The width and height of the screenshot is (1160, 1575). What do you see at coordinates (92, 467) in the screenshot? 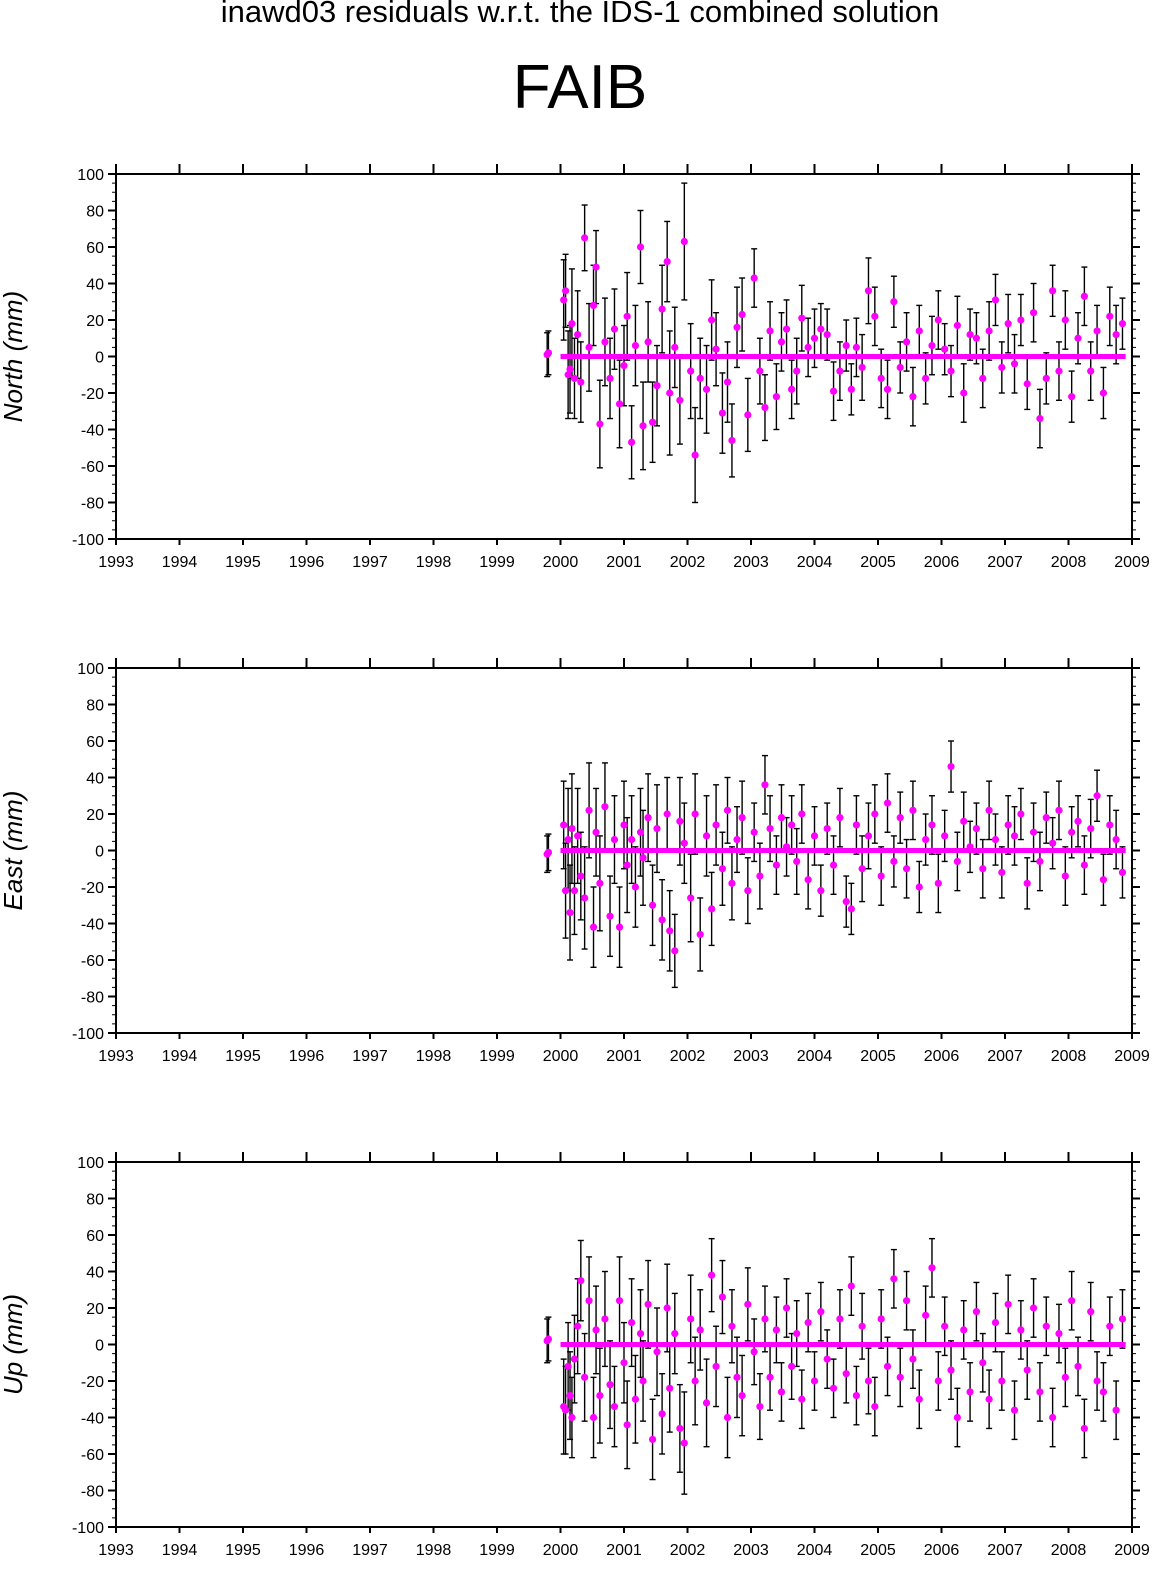
I see `y-tick-label: -60` at bounding box center [92, 467].